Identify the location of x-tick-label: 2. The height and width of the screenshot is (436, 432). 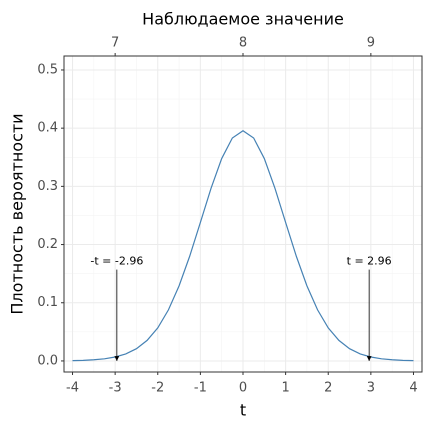
(328, 388).